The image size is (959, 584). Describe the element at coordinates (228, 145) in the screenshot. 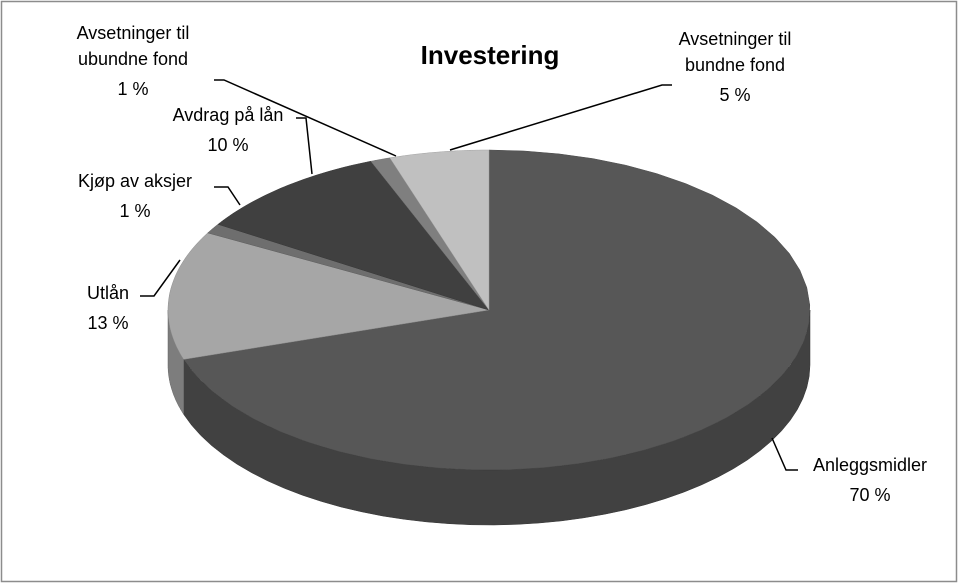

I see `slice-value-label: 10 %` at that location.